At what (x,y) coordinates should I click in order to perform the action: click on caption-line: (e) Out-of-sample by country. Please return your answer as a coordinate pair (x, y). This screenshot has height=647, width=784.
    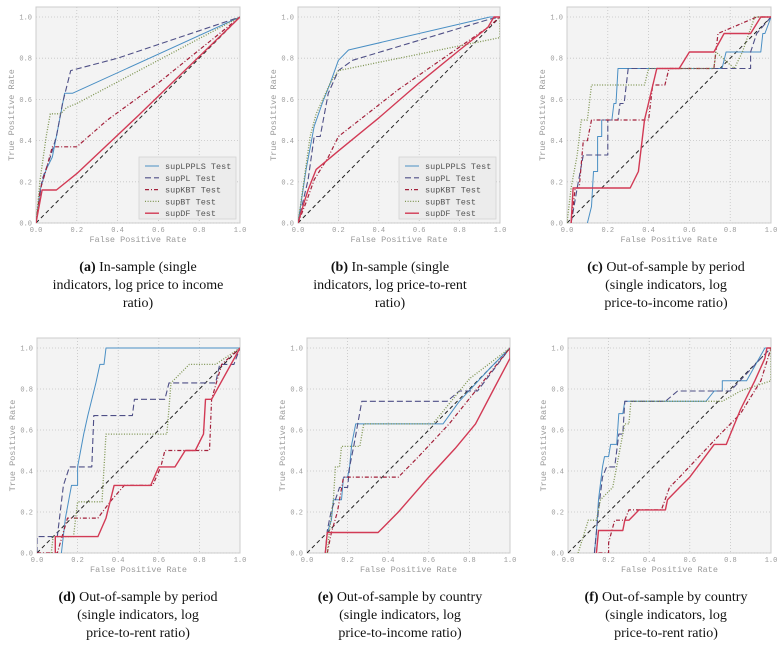
    Looking at the image, I should click on (400, 597).